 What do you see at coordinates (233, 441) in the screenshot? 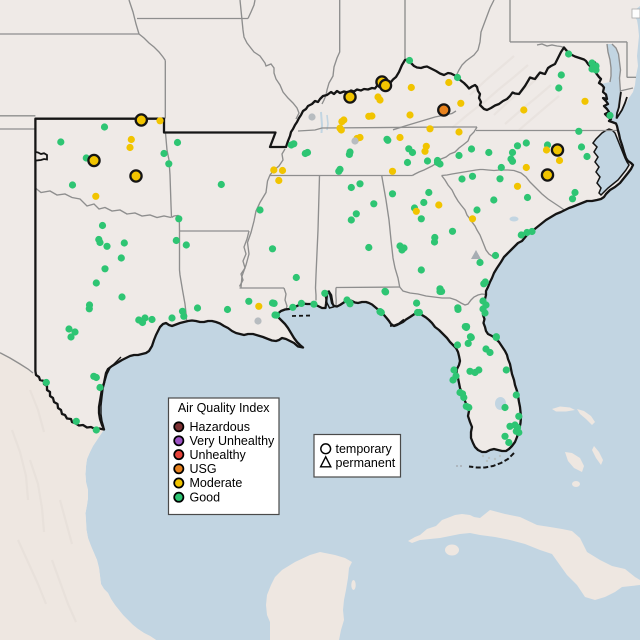
I see `svg-text: Very Unhealthy` at bounding box center [233, 441].